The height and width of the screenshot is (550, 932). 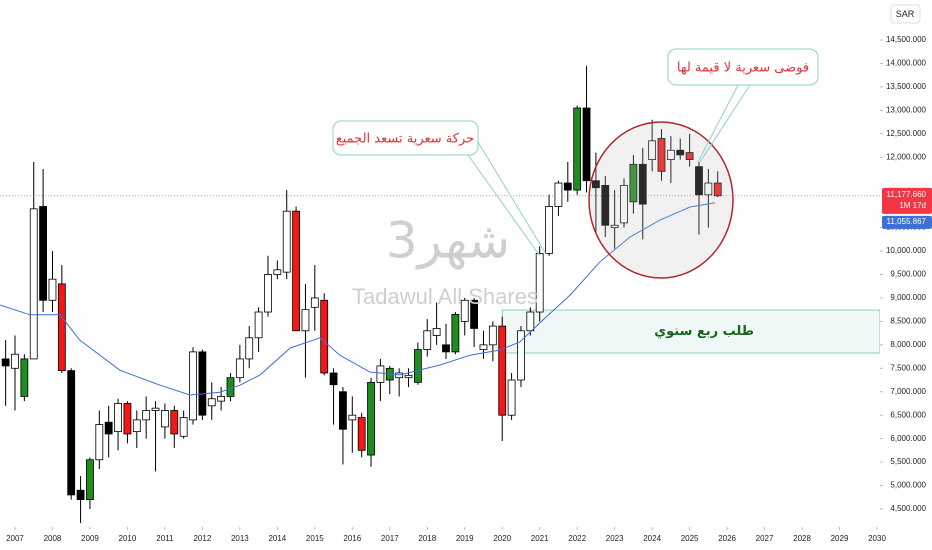 What do you see at coordinates (315, 538) in the screenshot?
I see `x-tick-label: 2015` at bounding box center [315, 538].